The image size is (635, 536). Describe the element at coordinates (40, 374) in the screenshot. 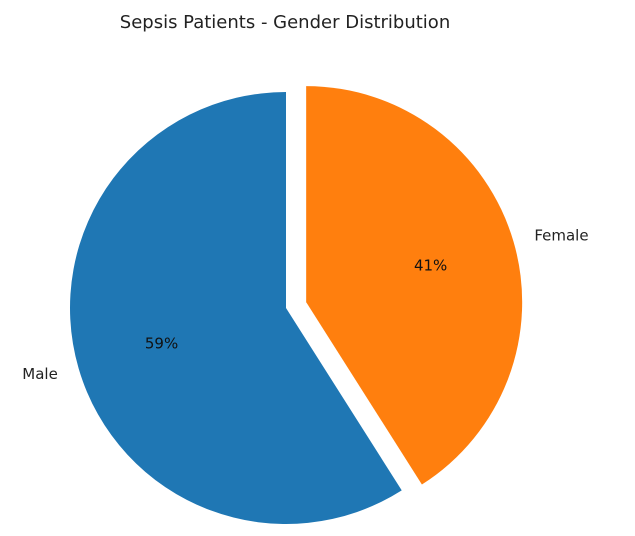

I see `pie-category-label-male: Male` at that location.